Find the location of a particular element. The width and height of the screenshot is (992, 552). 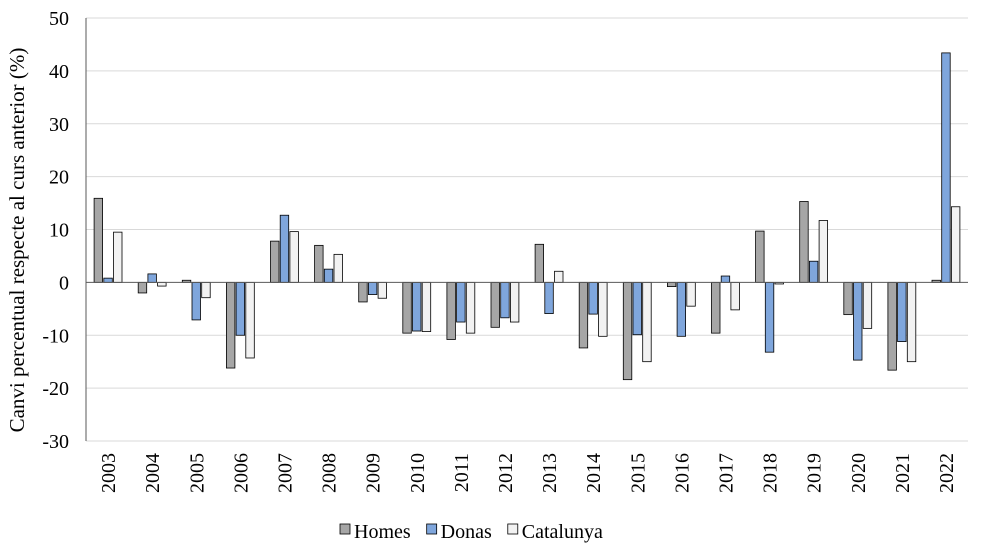

x-tick-label: 2012 is located at coordinates (506, 473).